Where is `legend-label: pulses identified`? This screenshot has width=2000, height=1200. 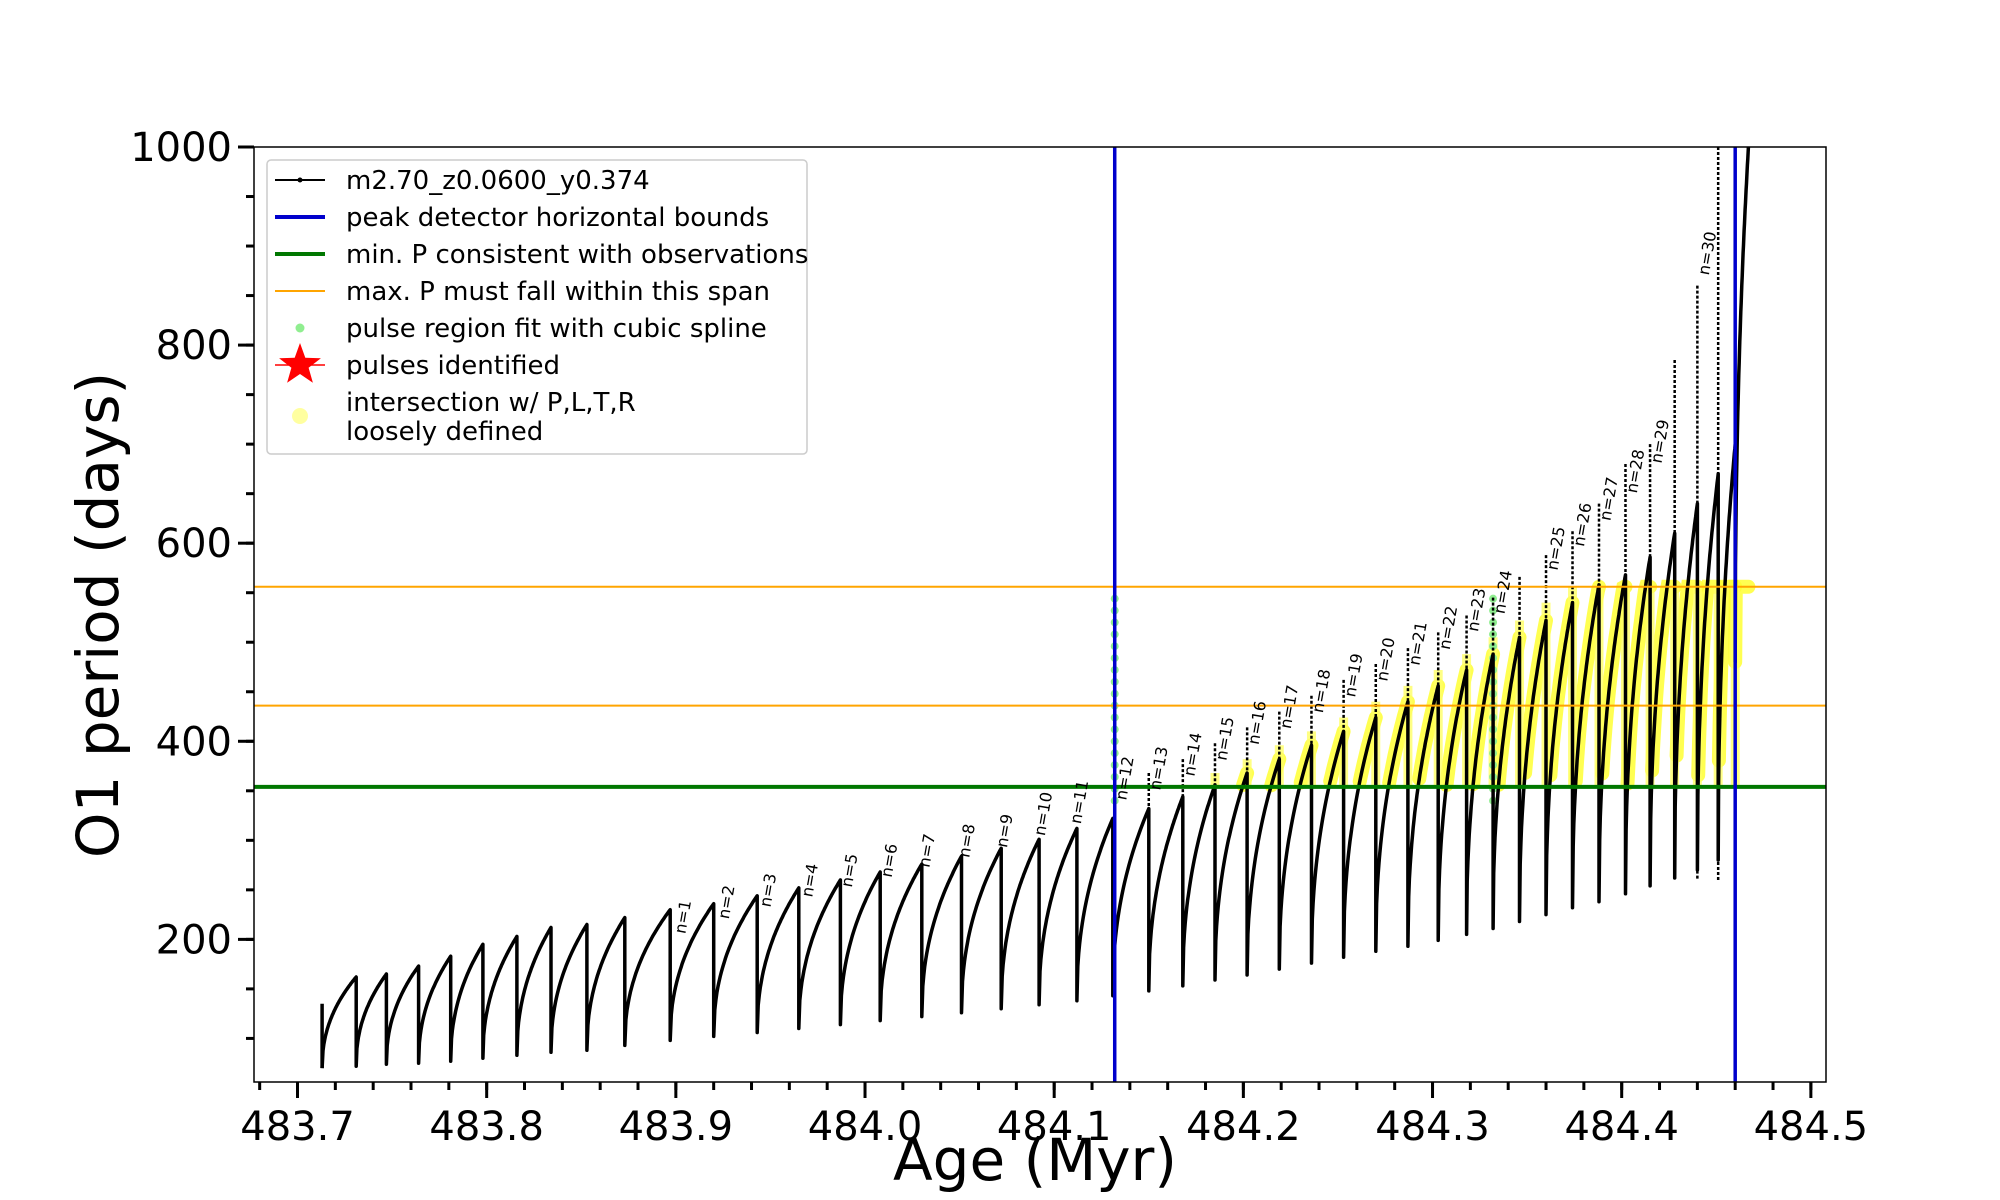 legend-label: pulses identified is located at coordinates (453, 366).